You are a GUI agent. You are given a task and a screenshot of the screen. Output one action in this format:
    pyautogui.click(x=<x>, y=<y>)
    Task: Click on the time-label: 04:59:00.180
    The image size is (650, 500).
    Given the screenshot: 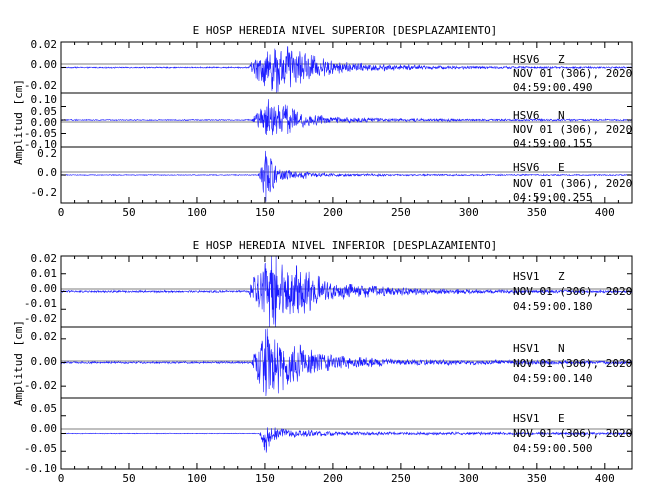 What is the action you would take?
    pyautogui.click(x=552, y=306)
    